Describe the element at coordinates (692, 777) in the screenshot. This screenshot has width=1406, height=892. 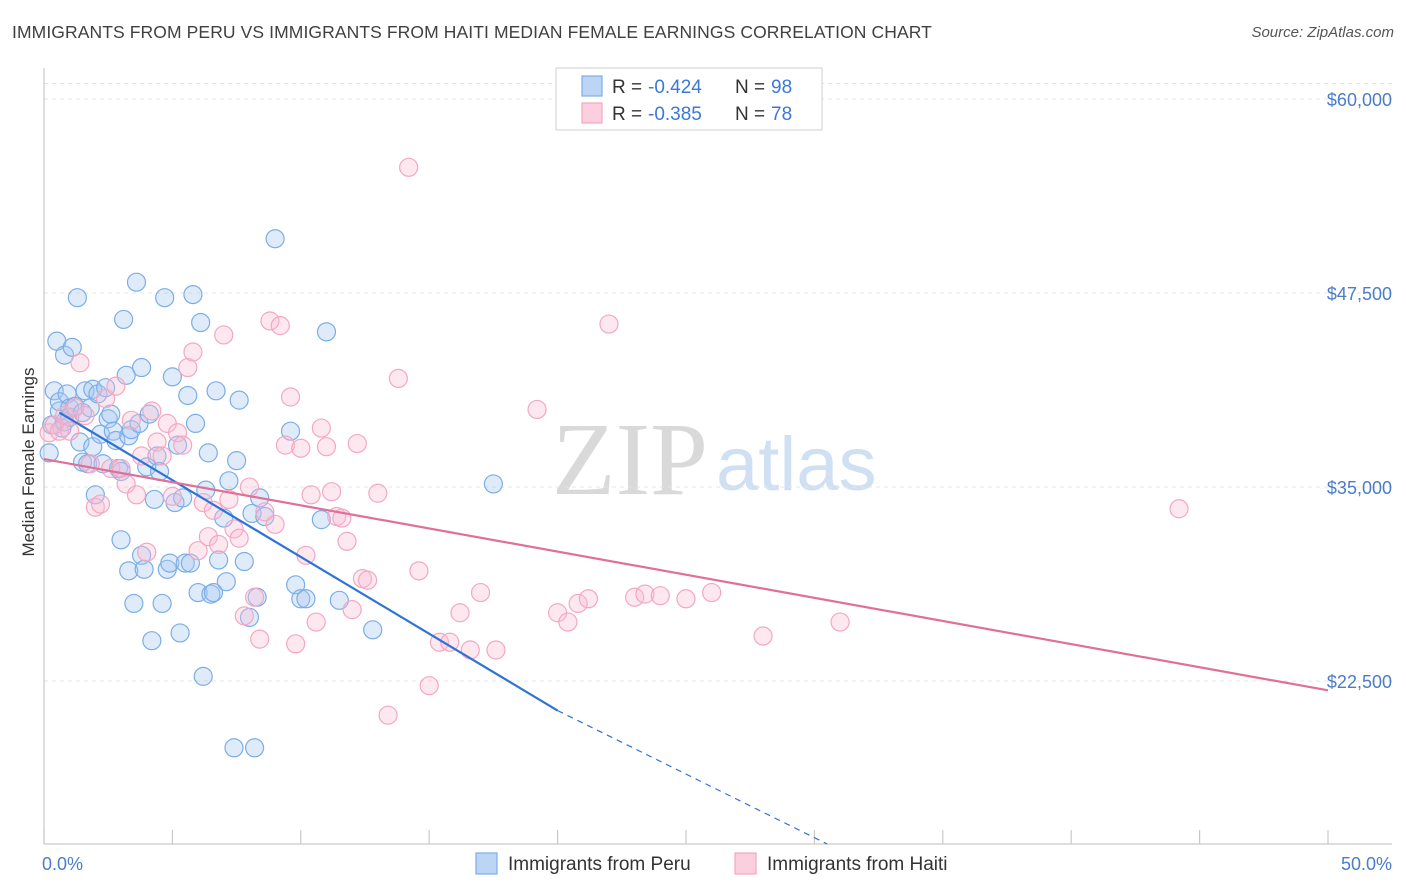
I see `peru-trend-extension` at that location.